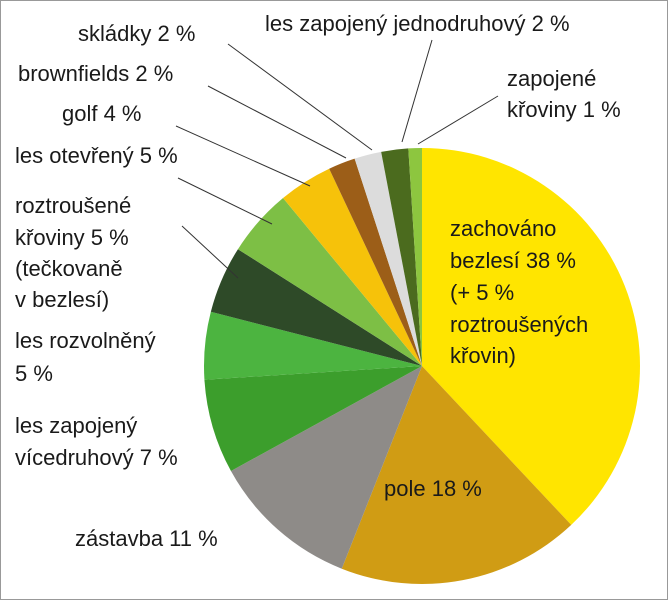 This screenshot has height=600, width=668. Describe the element at coordinates (513, 260) in the screenshot. I see `slice-label: bezlesí 38 %` at that location.